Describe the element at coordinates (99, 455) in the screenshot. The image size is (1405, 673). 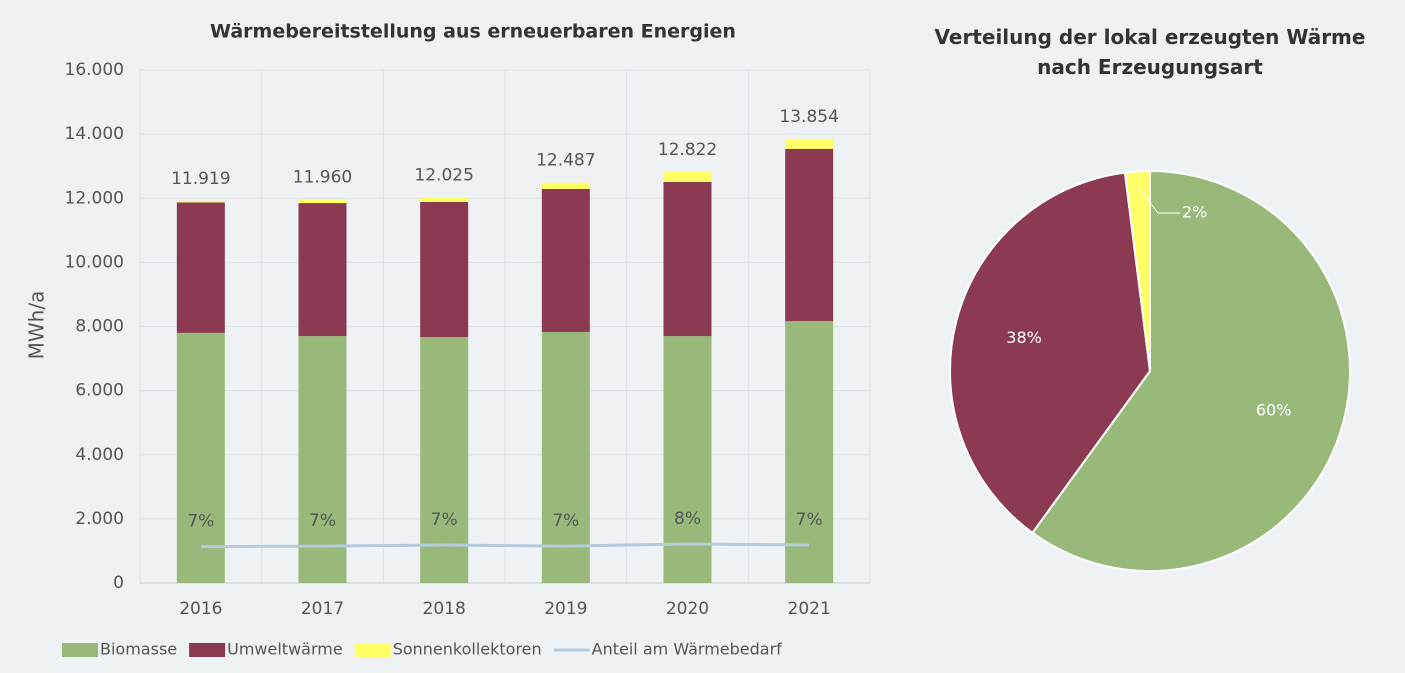
I see `y-tick-label: 4.000` at that location.